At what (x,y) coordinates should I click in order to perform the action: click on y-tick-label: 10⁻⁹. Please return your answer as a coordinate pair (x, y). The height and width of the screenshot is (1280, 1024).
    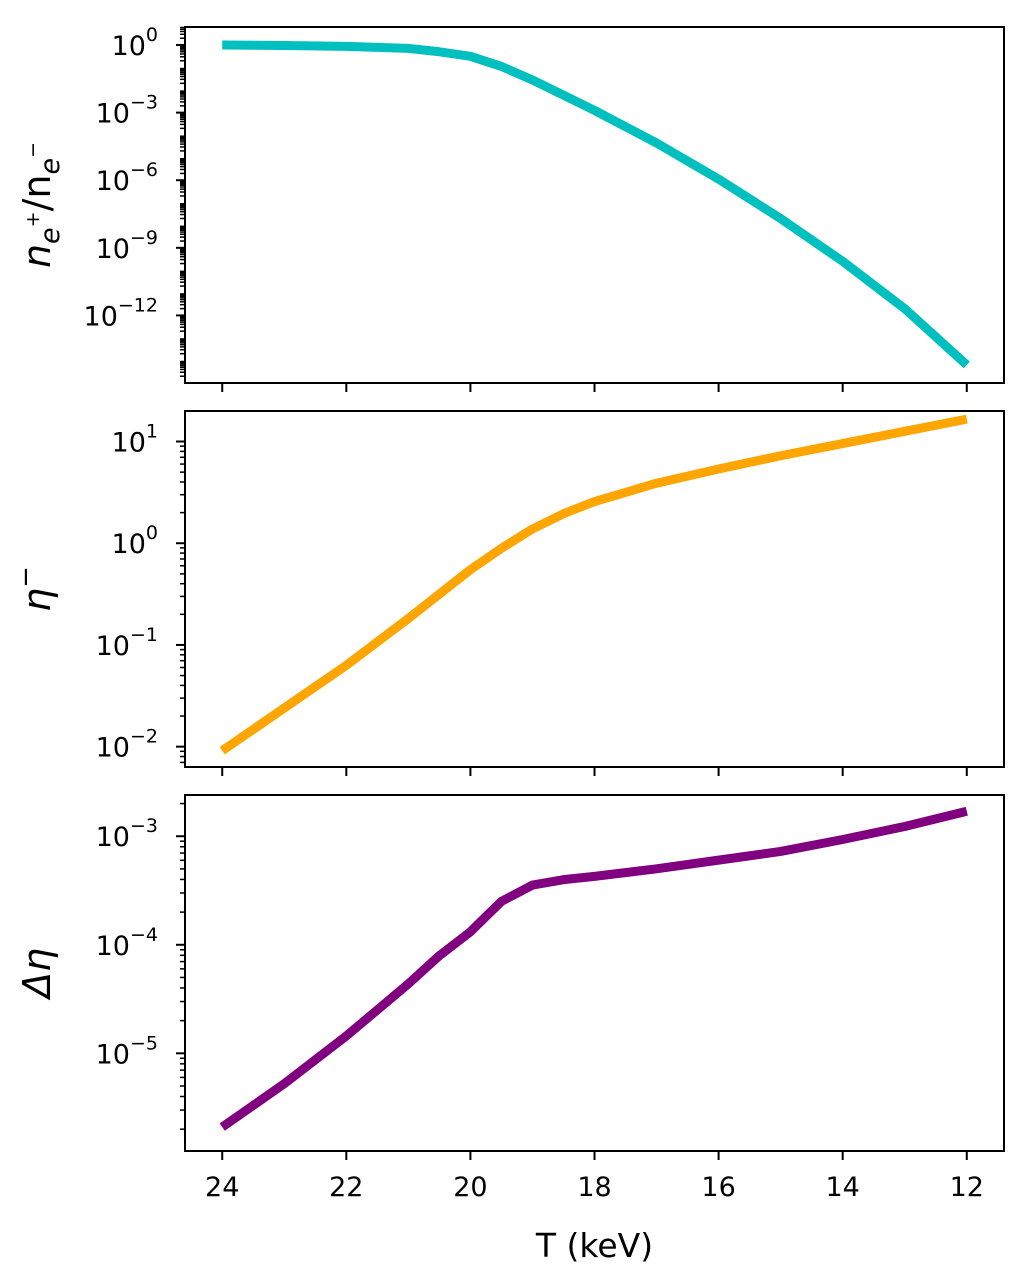
    Looking at the image, I should click on (127, 246).